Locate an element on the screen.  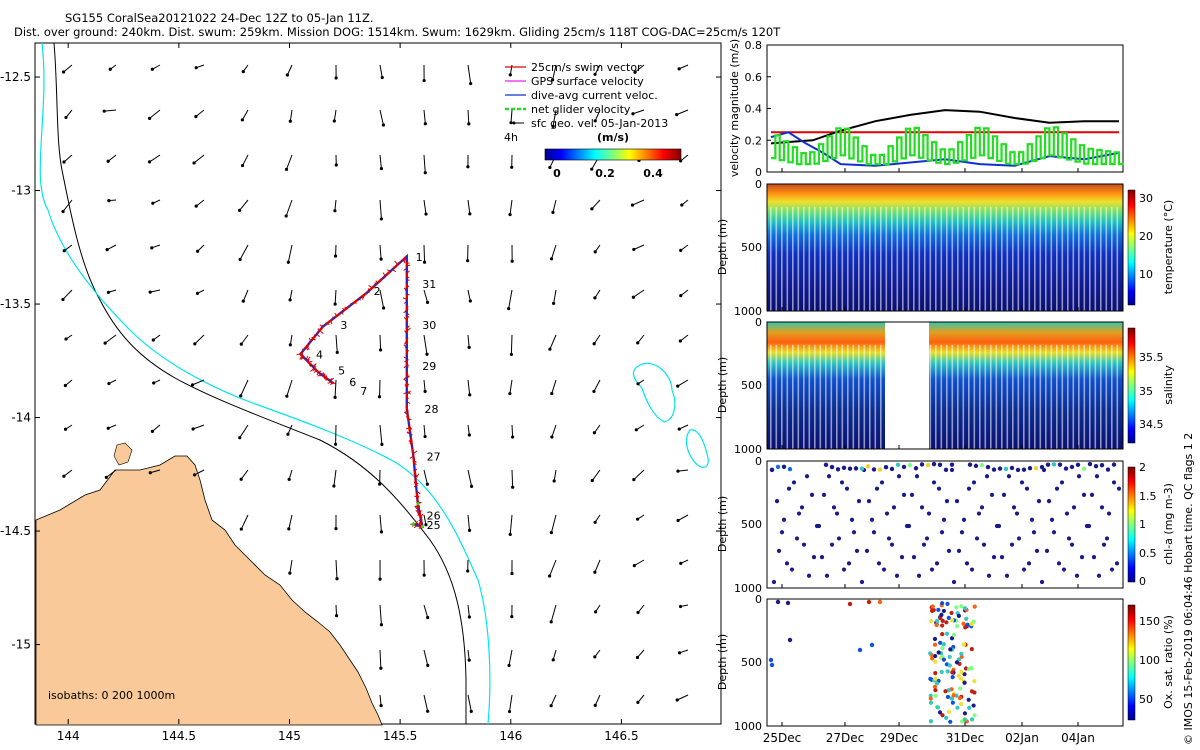
day-label: 28 is located at coordinates (431, 409).